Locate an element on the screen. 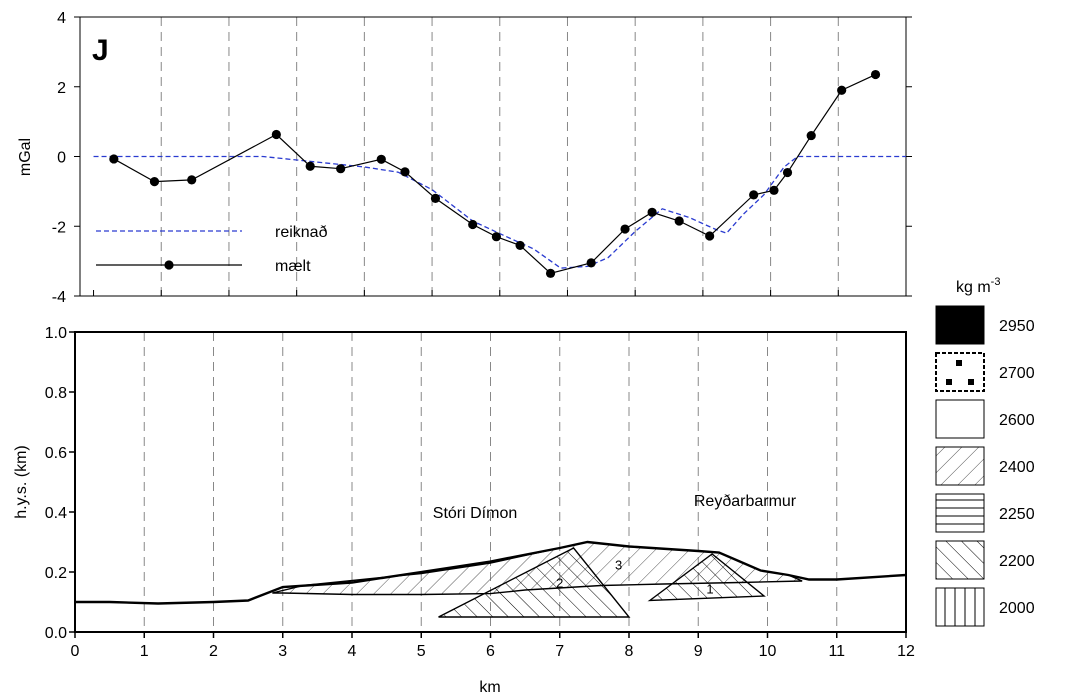 Image resolution: width=1067 pixels, height=698 pixels. density-legend: kg m-3 2950 2700 2600 2400 2250 2200 2000 is located at coordinates (985, 451).